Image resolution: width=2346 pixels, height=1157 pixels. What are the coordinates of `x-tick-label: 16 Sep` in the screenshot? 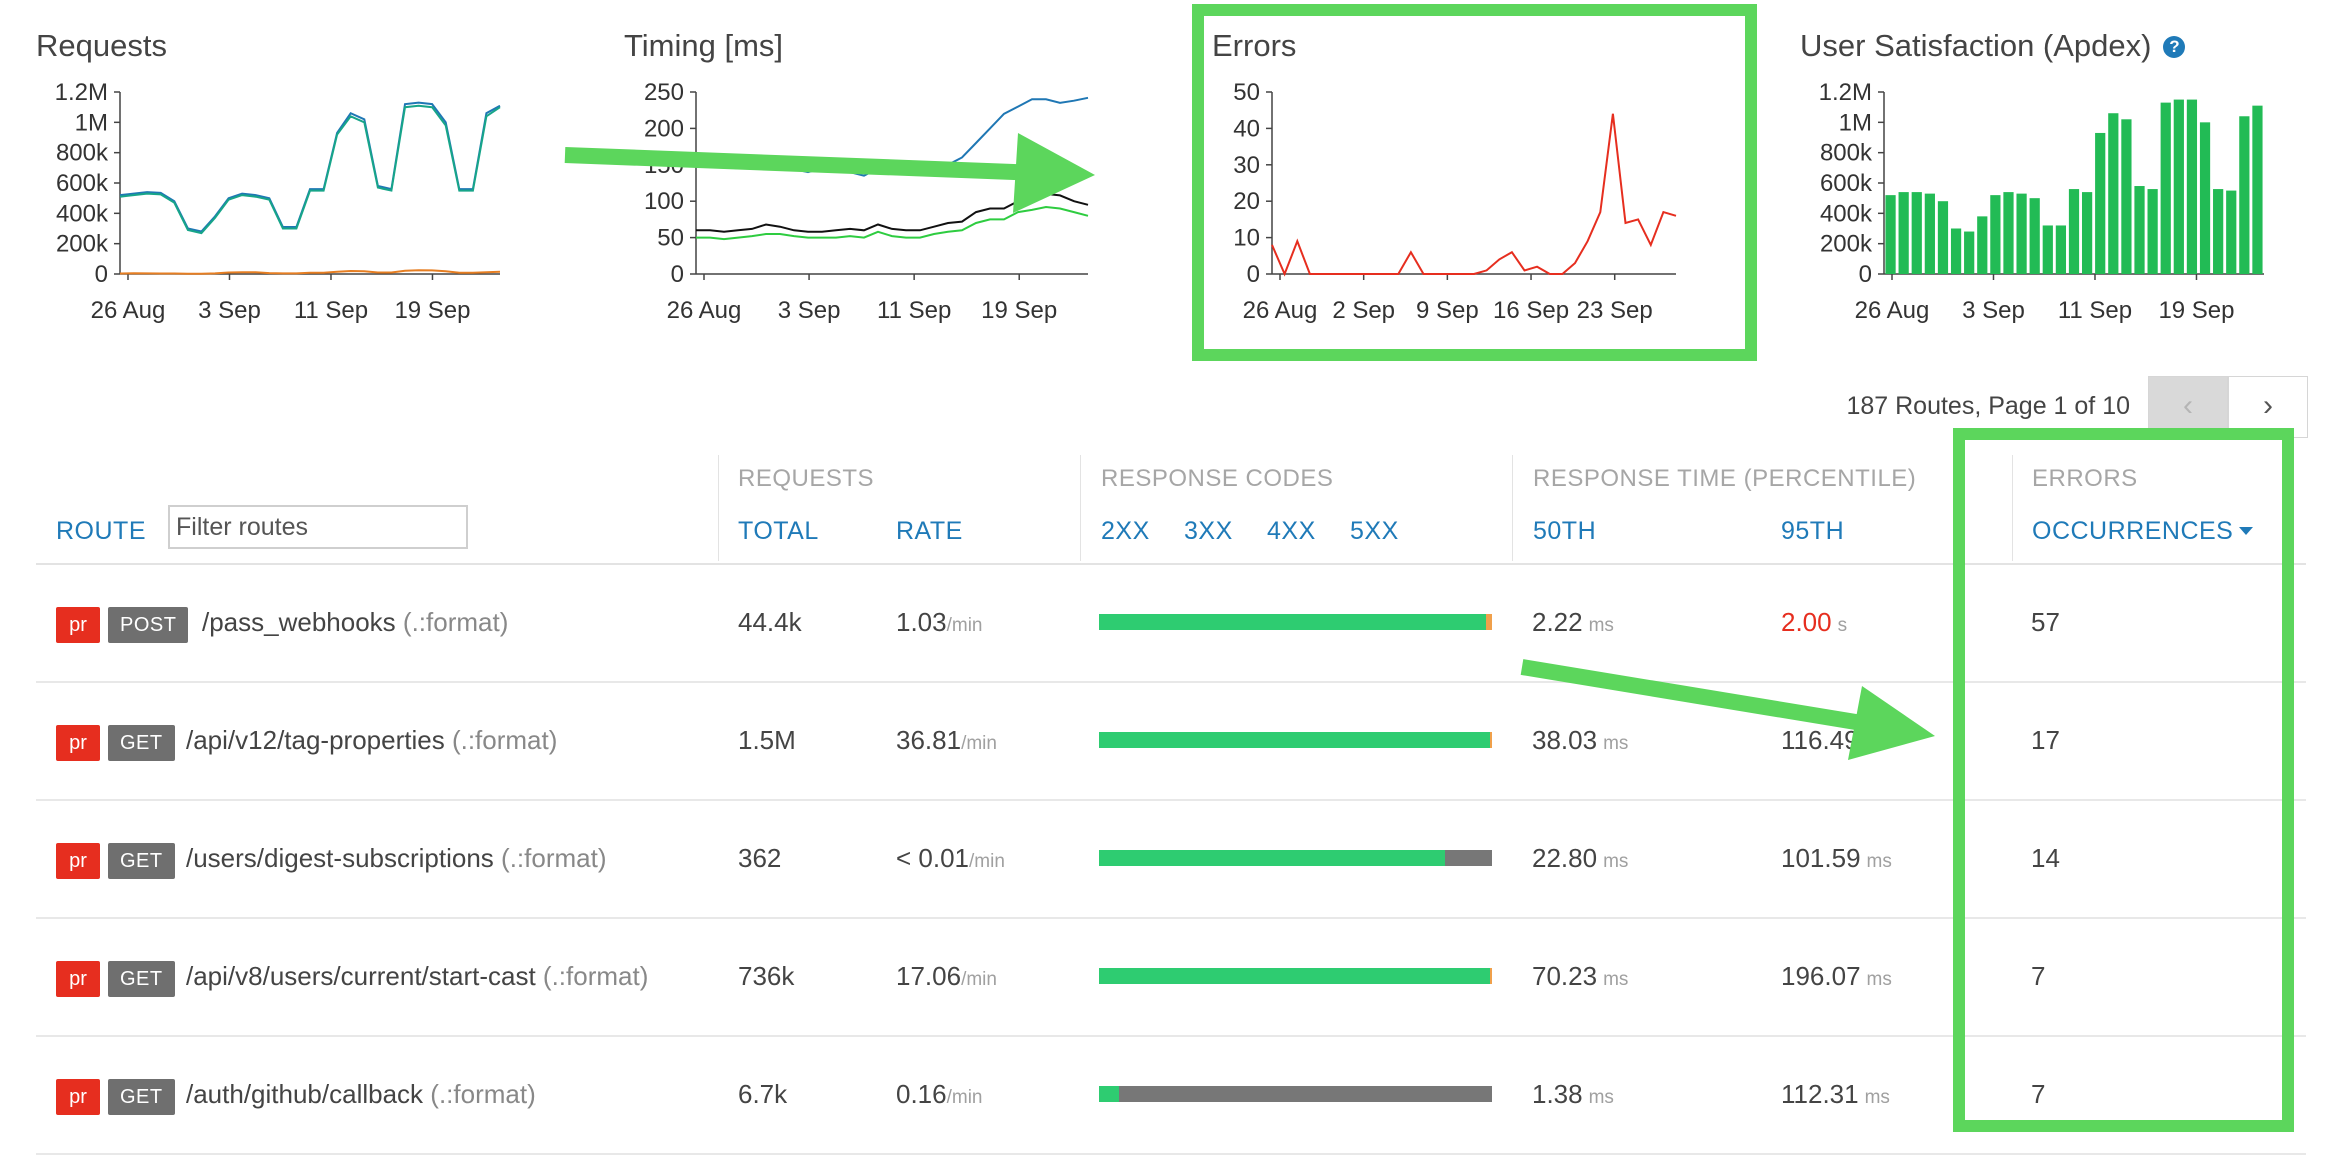 It's located at (1531, 310).